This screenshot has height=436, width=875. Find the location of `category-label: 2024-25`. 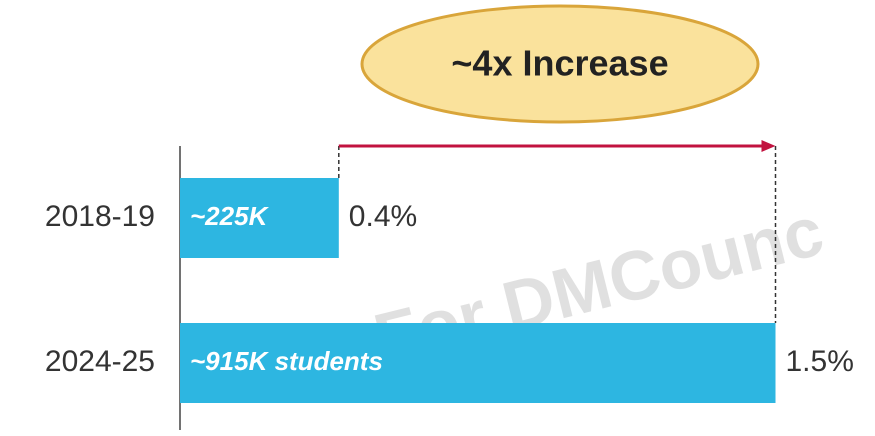

category-label: 2024-25 is located at coordinates (100, 361).